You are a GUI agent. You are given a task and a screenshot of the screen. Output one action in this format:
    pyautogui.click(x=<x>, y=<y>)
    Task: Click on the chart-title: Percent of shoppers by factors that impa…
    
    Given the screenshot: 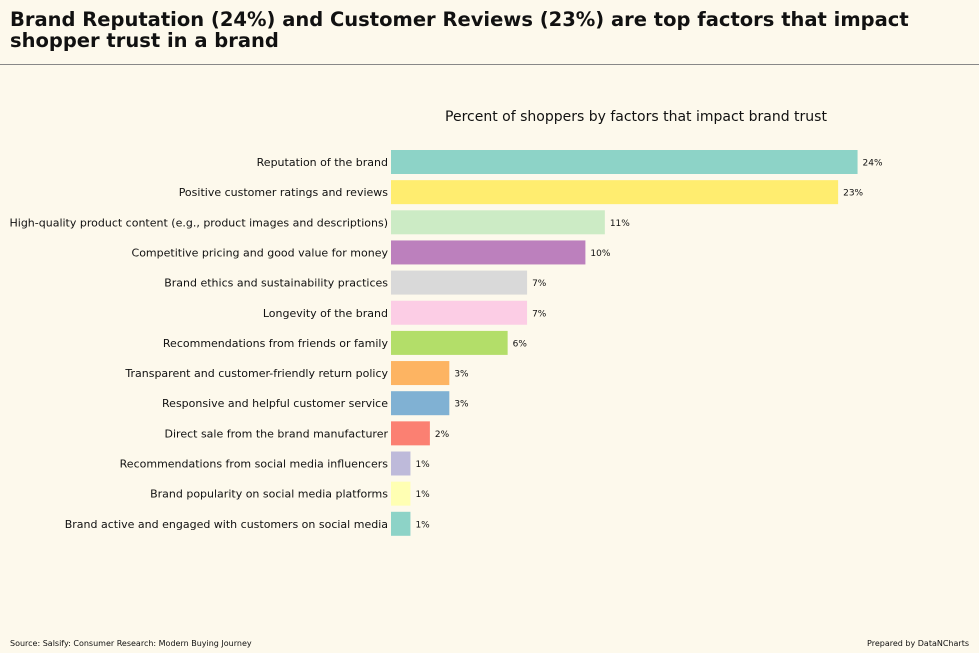 What is the action you would take?
    pyautogui.click(x=636, y=117)
    